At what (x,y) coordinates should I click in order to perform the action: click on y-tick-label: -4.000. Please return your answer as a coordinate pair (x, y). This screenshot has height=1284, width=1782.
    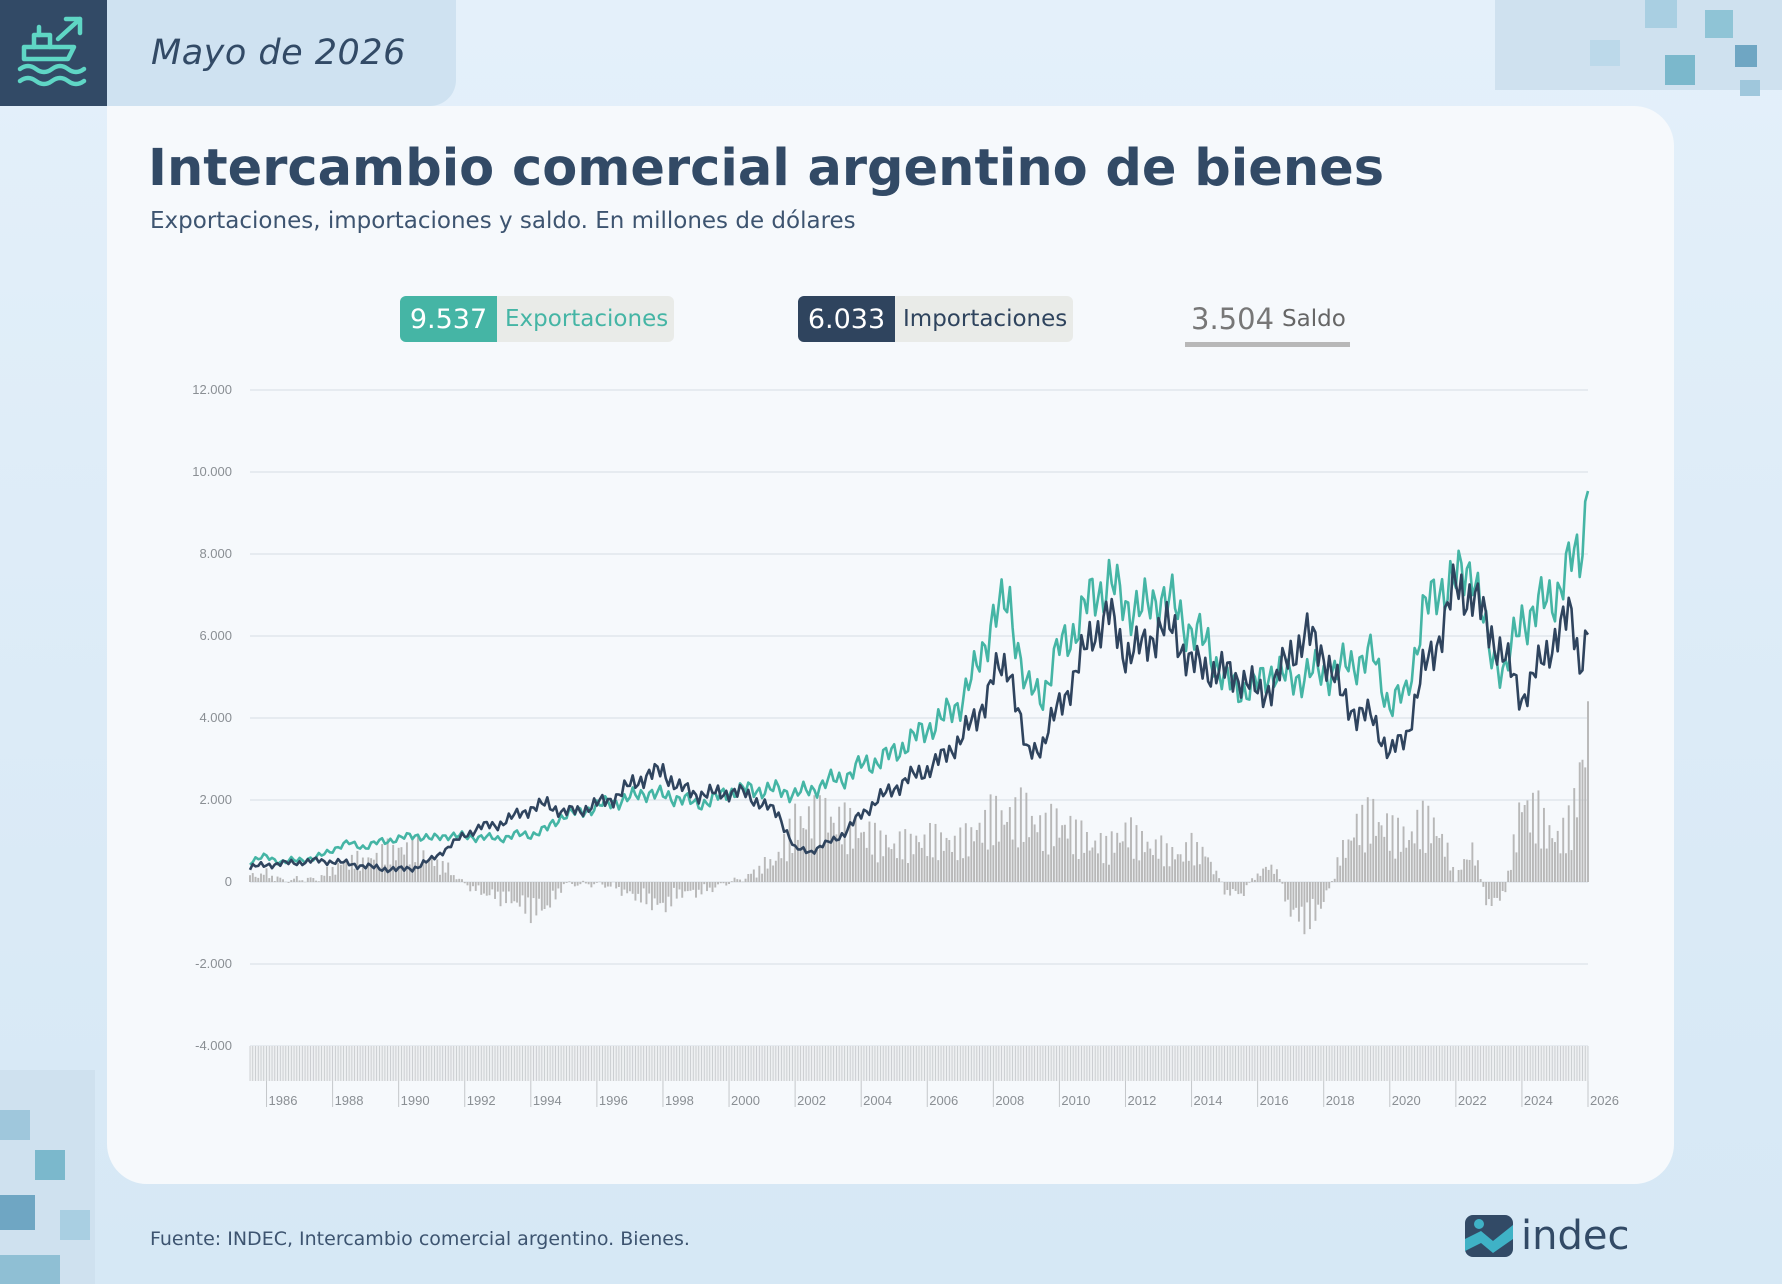
    Looking at the image, I should click on (213, 1045).